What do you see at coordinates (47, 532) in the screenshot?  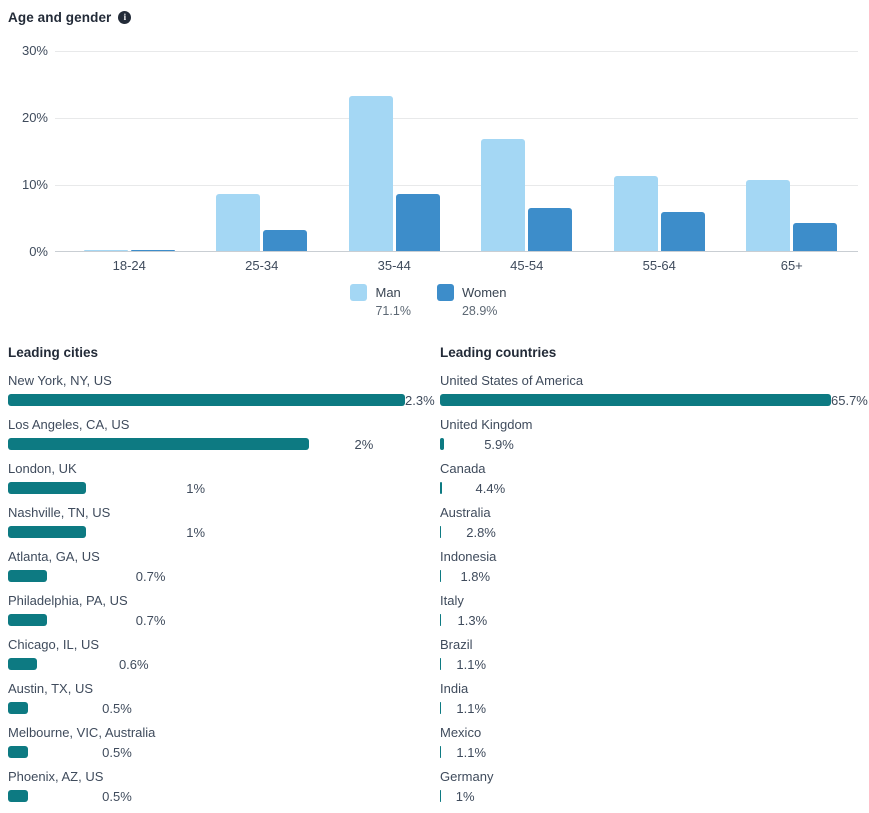 I see `bar-nashville-tn-us` at bounding box center [47, 532].